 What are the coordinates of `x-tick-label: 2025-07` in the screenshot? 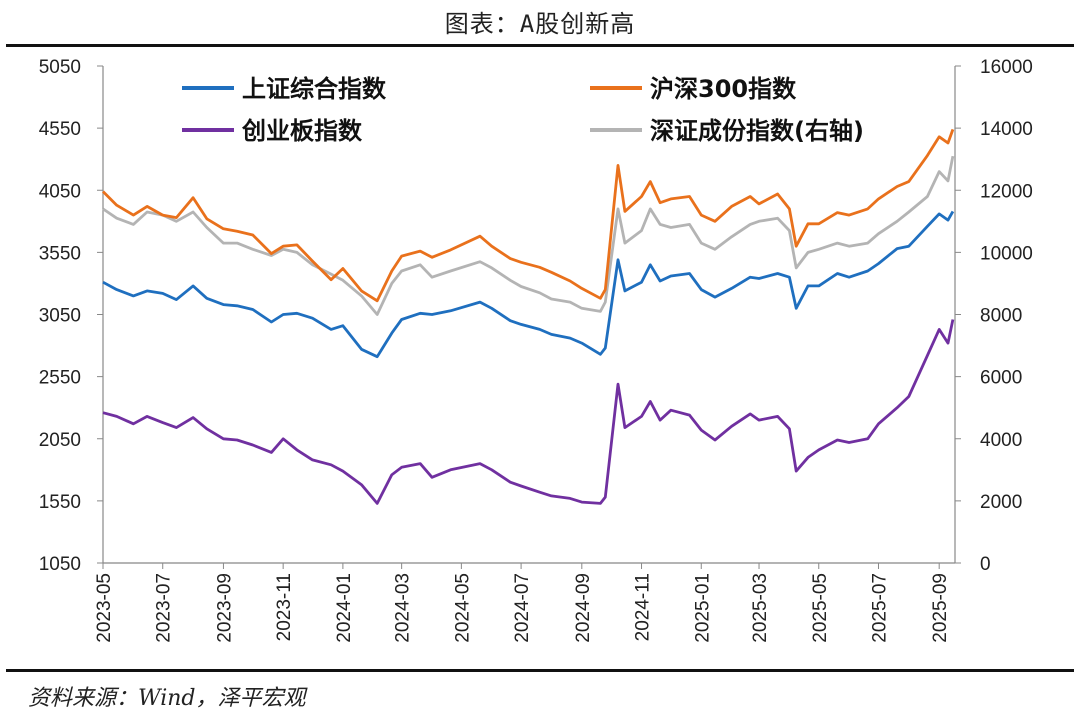 It's located at (879, 608).